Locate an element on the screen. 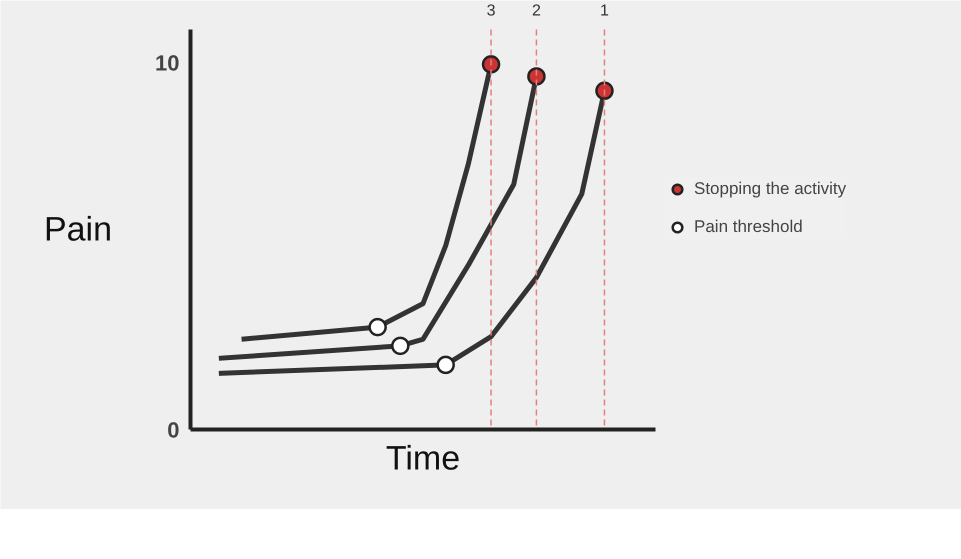 The height and width of the screenshot is (559, 961). x-axis-title: Time is located at coordinates (423, 459).